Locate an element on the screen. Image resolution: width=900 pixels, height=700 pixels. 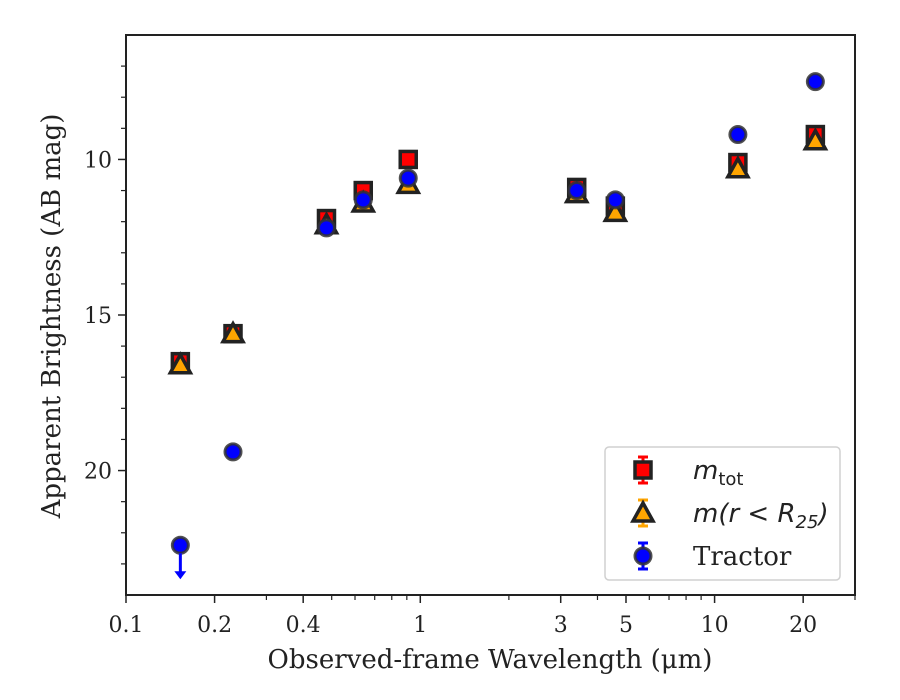
legend-entry: Tractor is located at coordinates (712, 556).